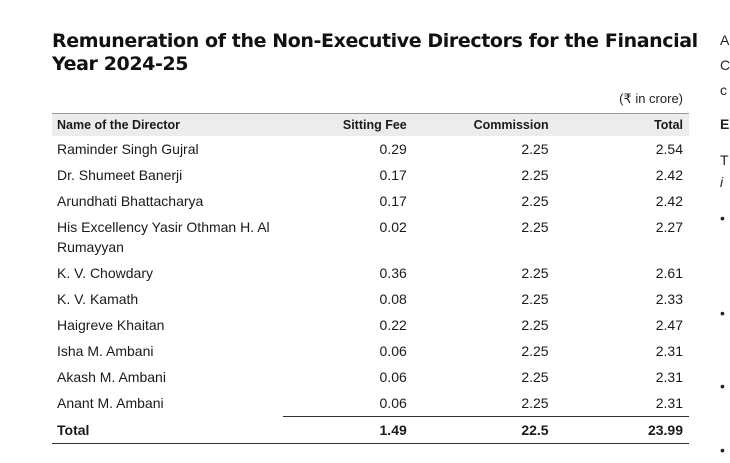 The width and height of the screenshot is (730, 463). I want to click on total-row: Total 1.49 22.5 23.99, so click(370, 430).